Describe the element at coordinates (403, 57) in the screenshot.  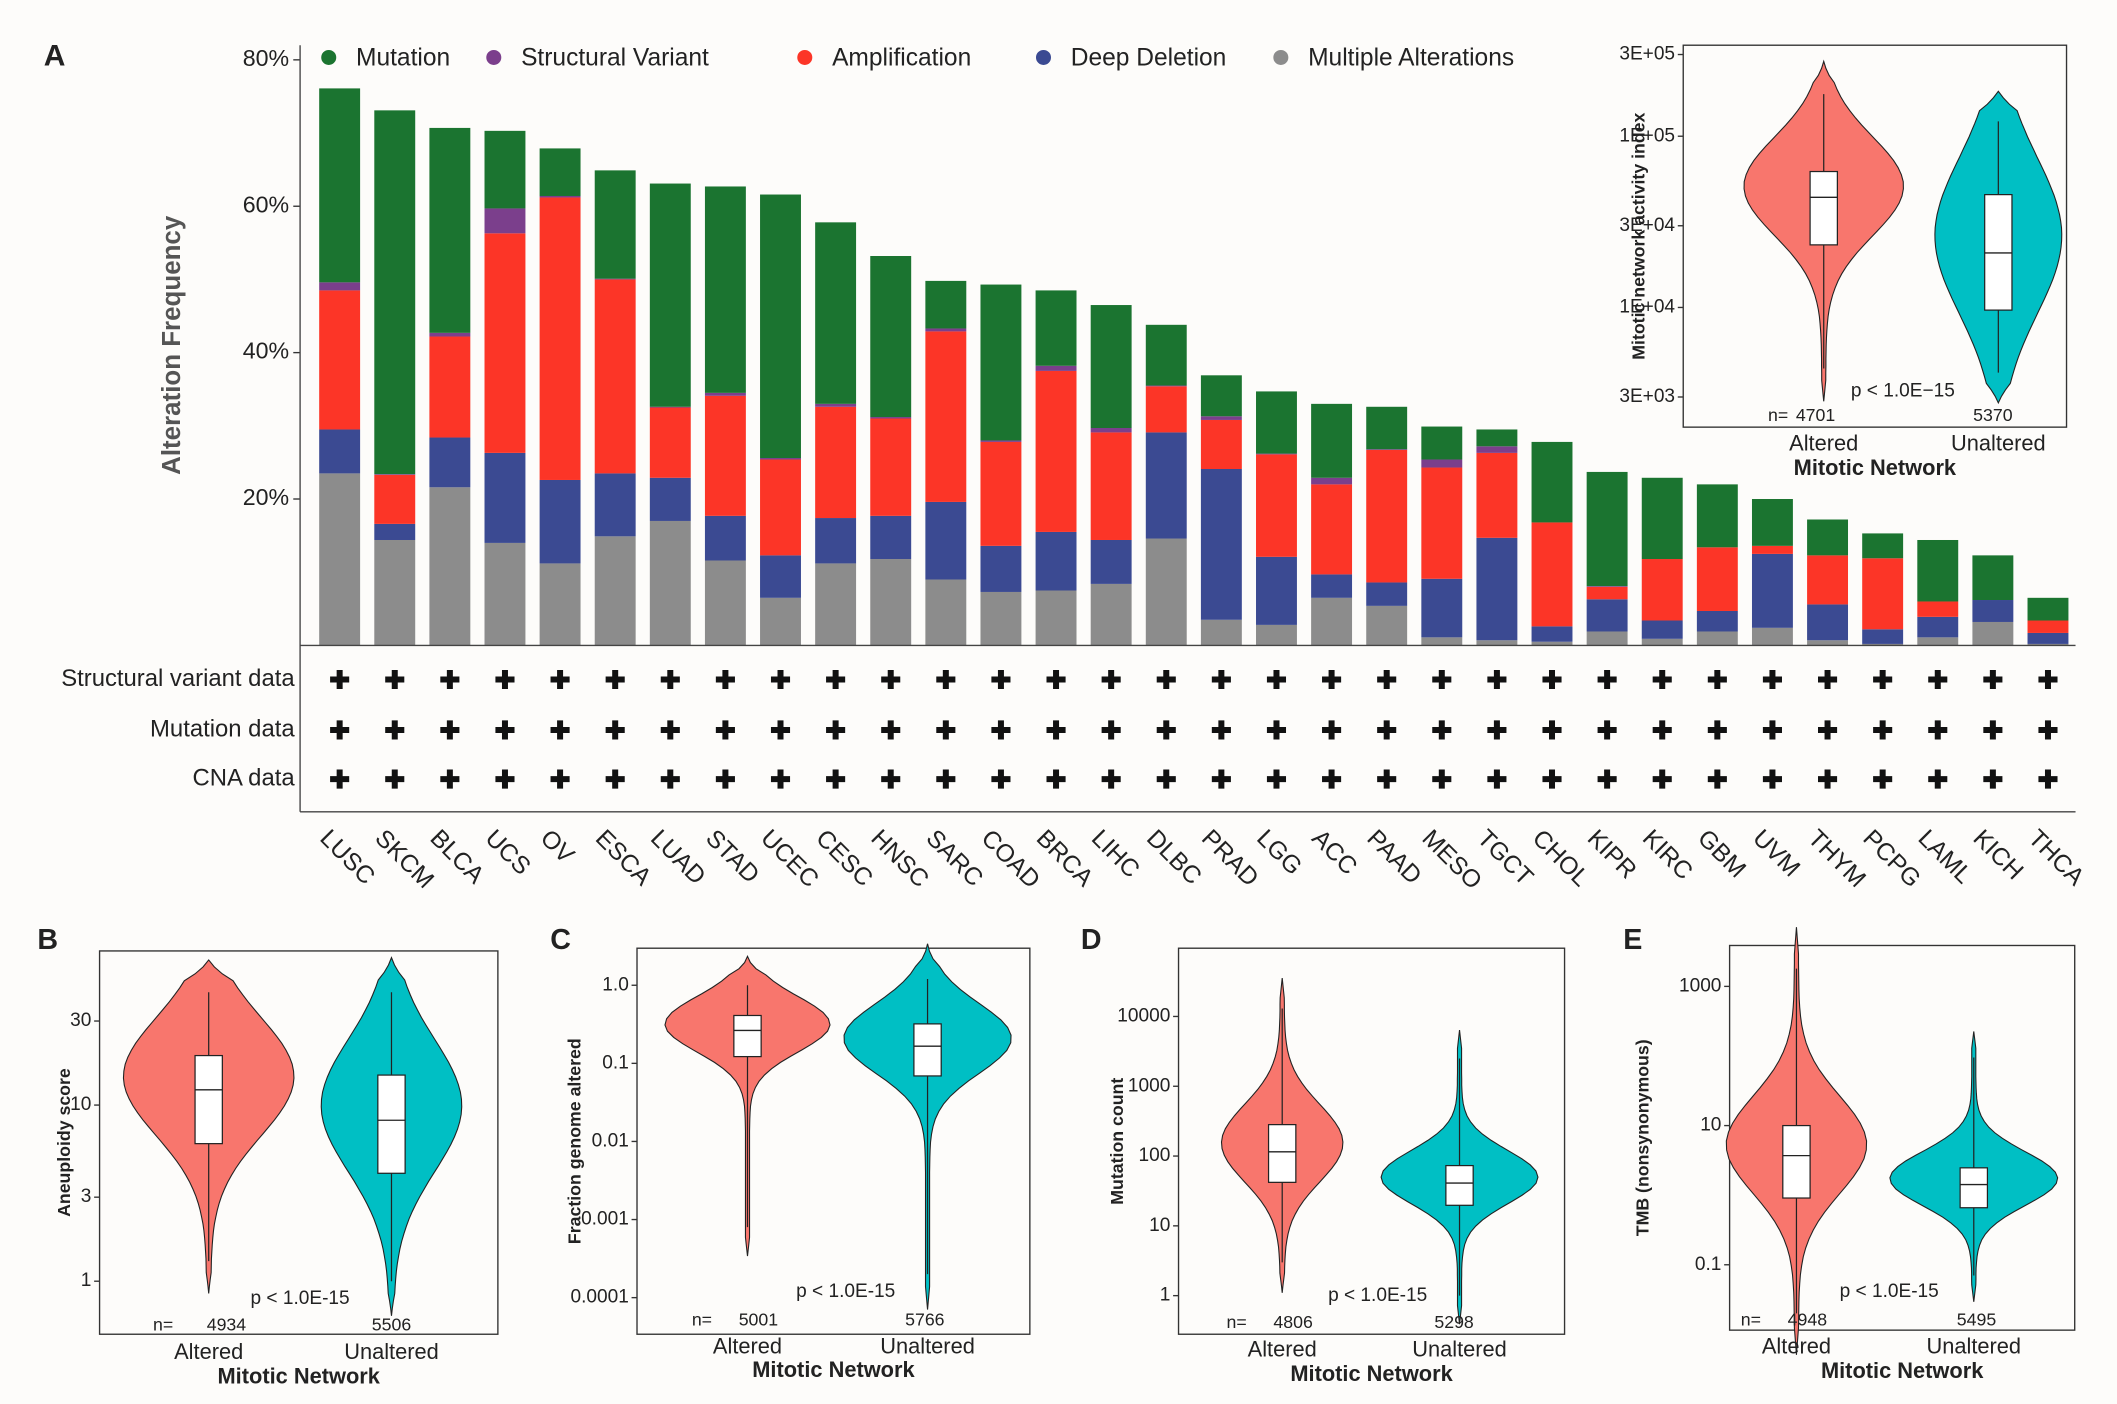
I see `legend-label: Mutation` at that location.